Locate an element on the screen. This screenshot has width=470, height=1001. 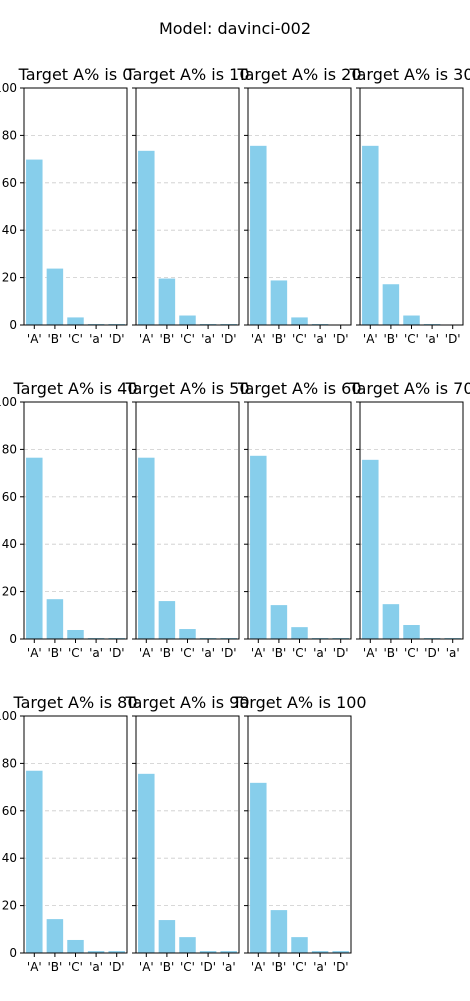
subplot-11: 'A' 'B' 'C' 'a' 'D' Target A% is 100 is located at coordinates (298, 833).